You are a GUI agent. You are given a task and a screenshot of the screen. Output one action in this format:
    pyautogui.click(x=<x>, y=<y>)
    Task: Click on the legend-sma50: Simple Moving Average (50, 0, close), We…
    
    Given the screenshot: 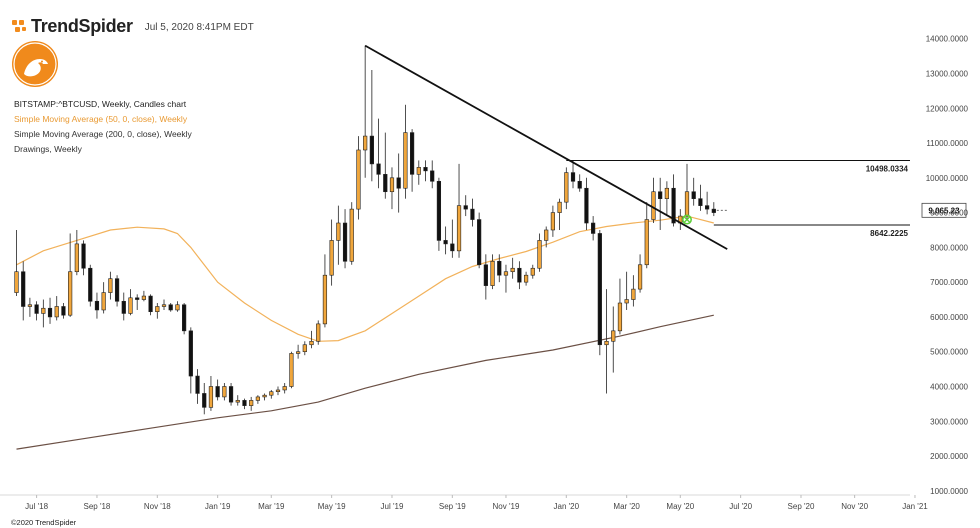 What is the action you would take?
    pyautogui.click(x=101, y=119)
    